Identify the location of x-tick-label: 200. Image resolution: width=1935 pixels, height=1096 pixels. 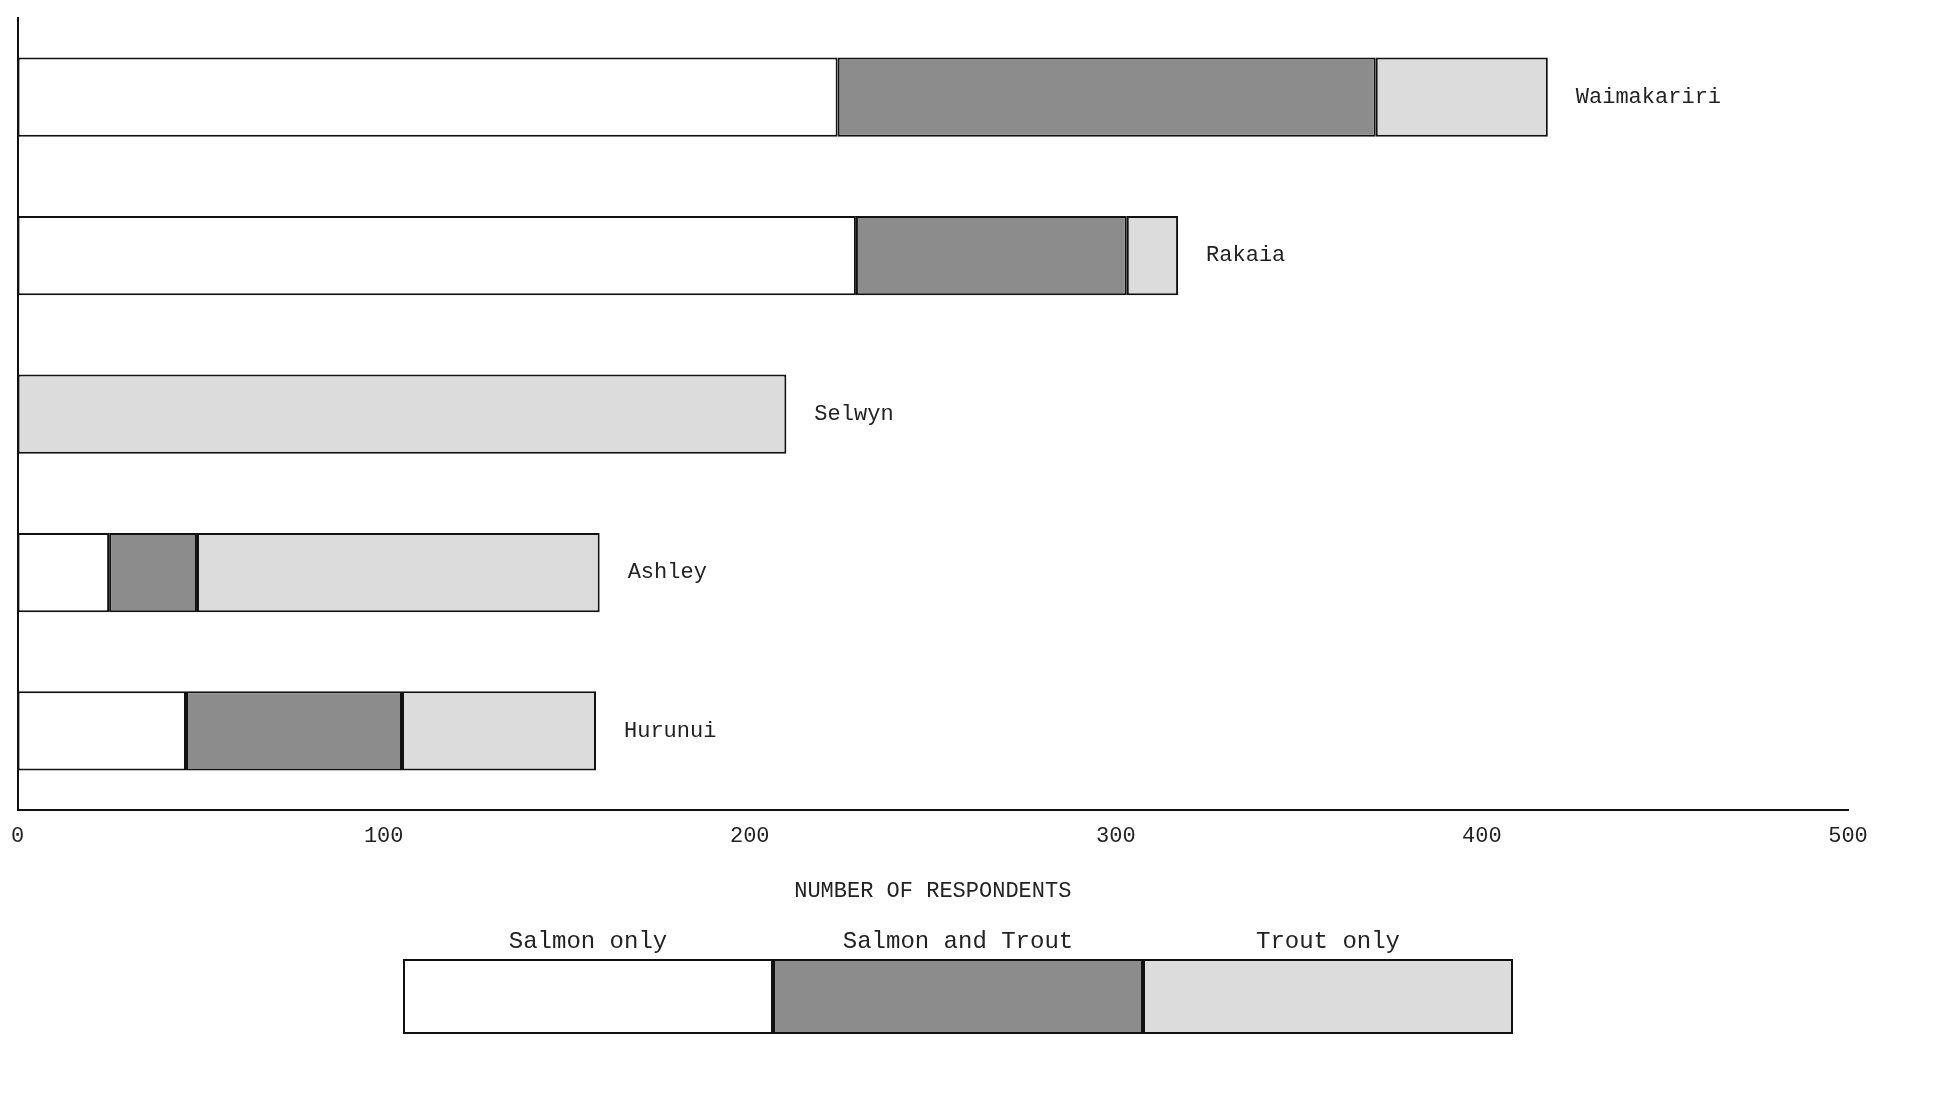
(749, 837).